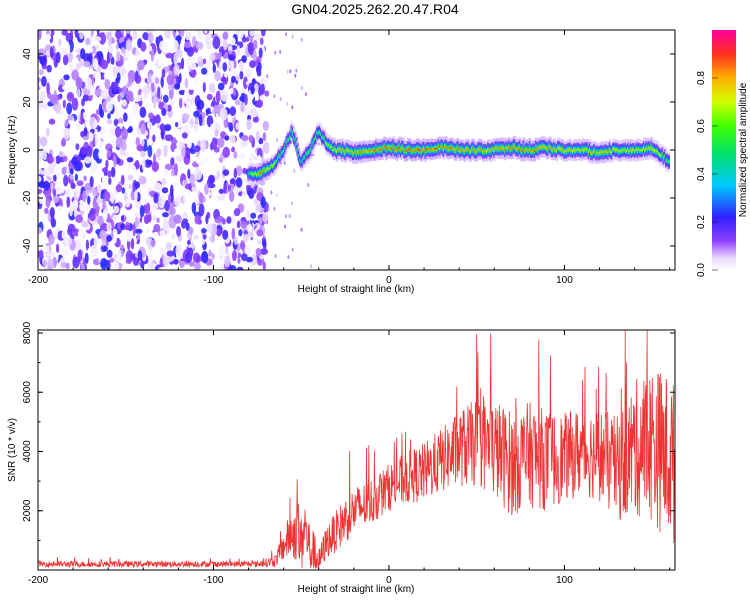  I want to click on spectrogram-x-tick-label: -200, so click(38, 280).